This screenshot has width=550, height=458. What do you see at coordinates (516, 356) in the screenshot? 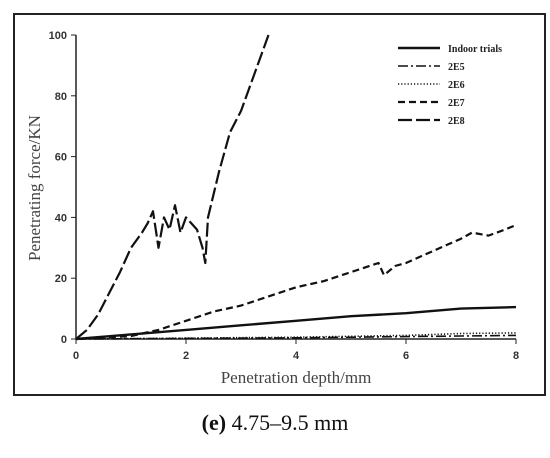
I see `x-tick-label: 8` at bounding box center [516, 356].